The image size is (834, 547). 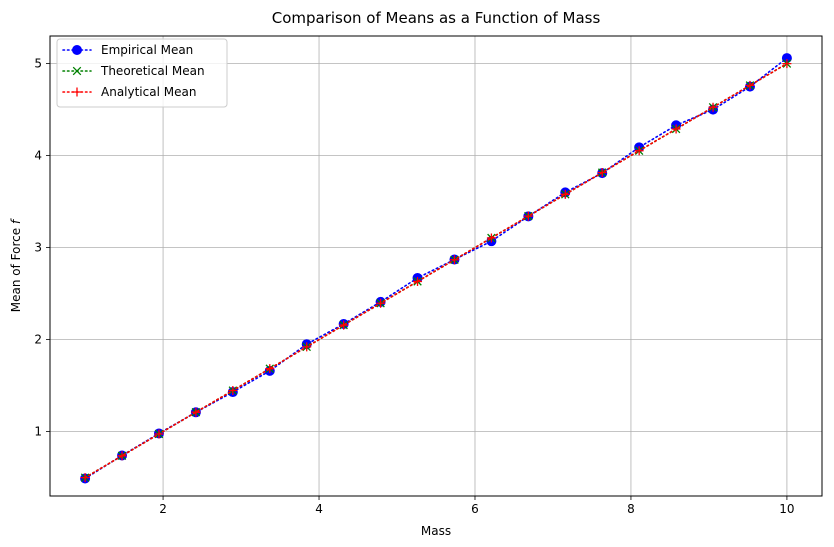 I want to click on y-tick-label: 4, so click(x=38, y=156).